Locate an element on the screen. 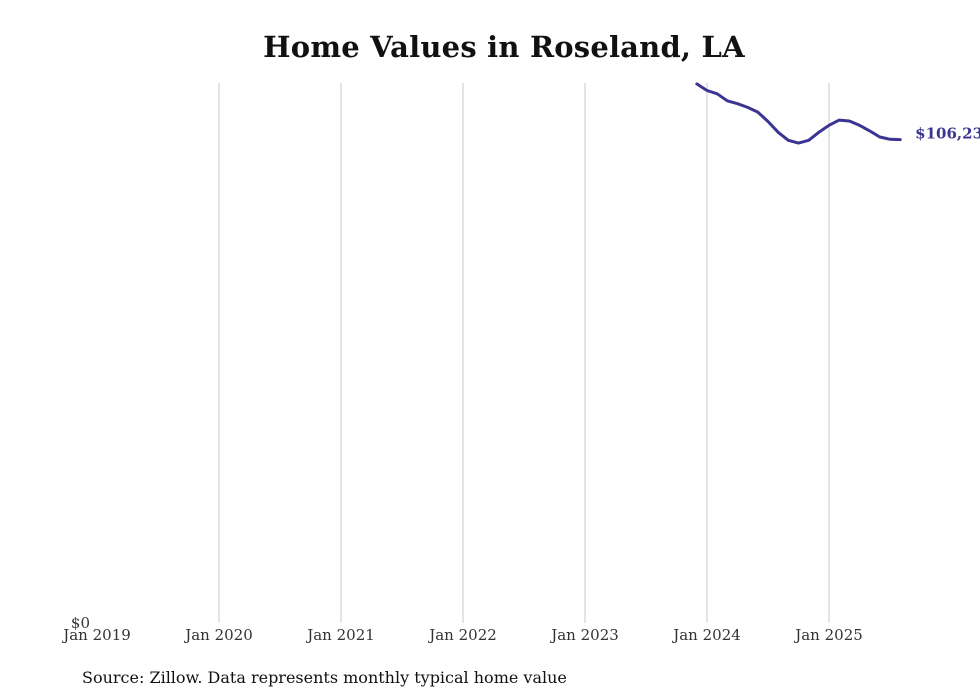  end-value-label: $106,23 is located at coordinates (947, 134).